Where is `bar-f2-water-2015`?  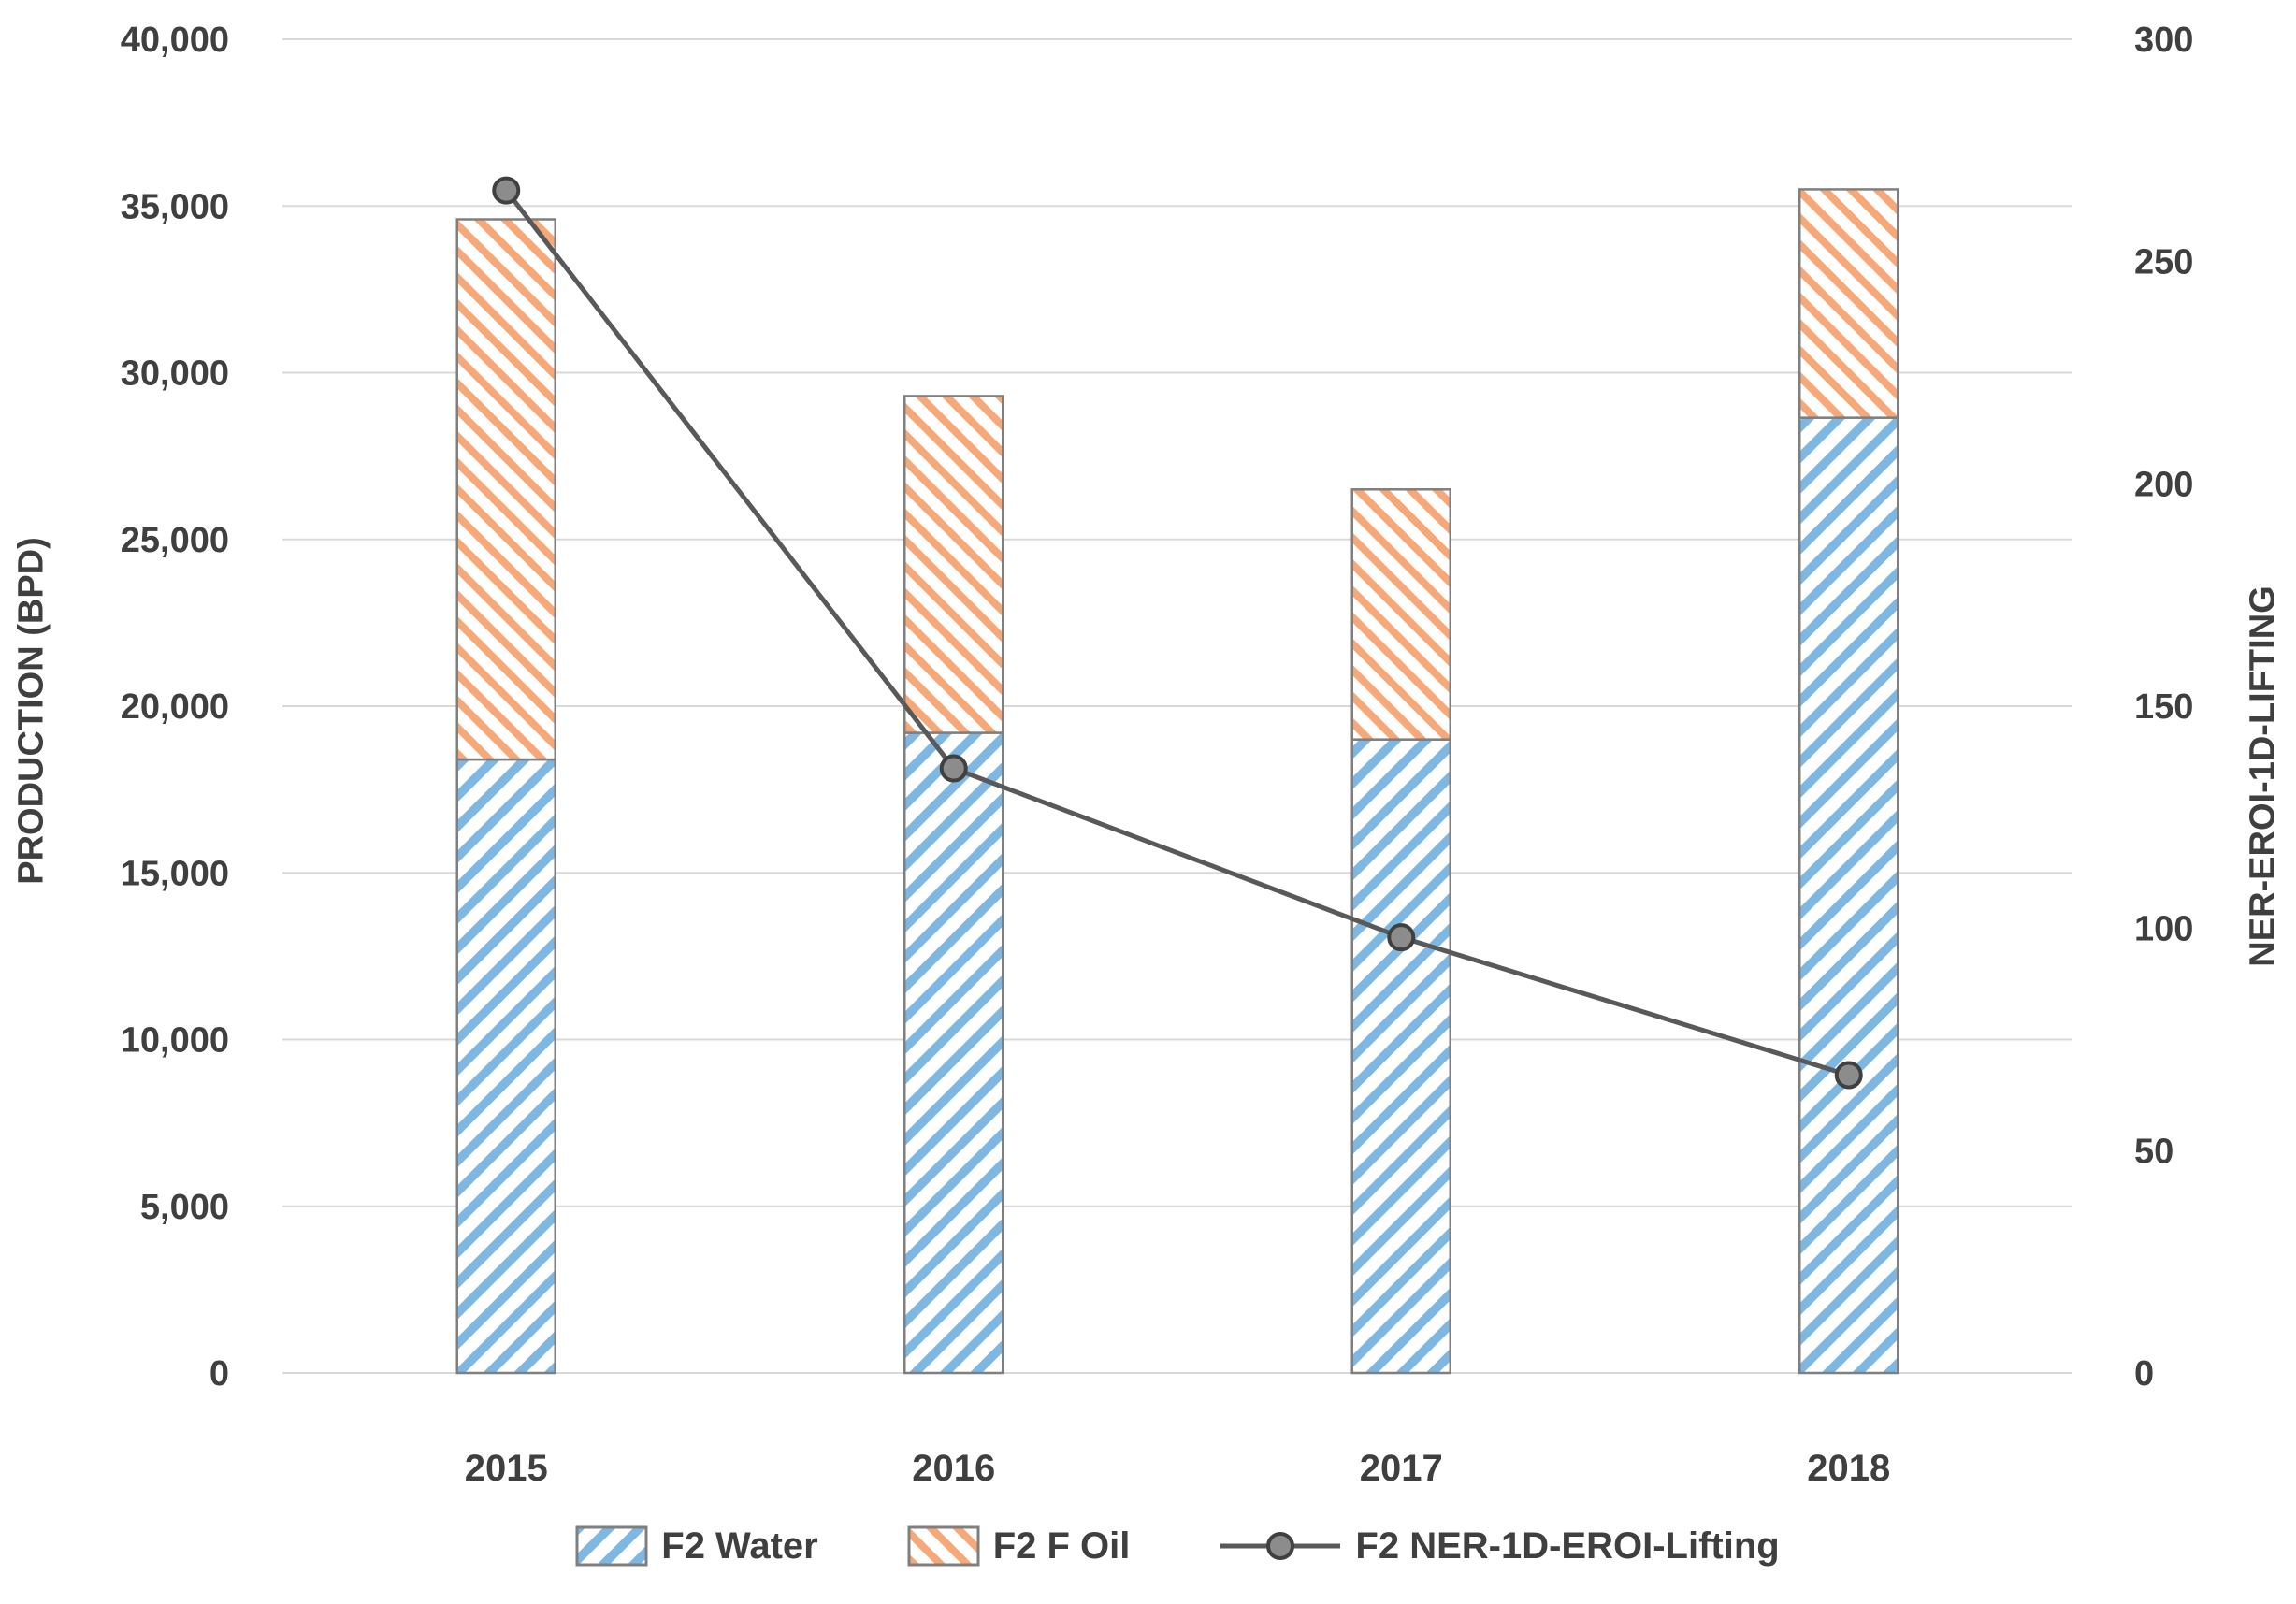
bar-f2-water-2015 is located at coordinates (505, 1066).